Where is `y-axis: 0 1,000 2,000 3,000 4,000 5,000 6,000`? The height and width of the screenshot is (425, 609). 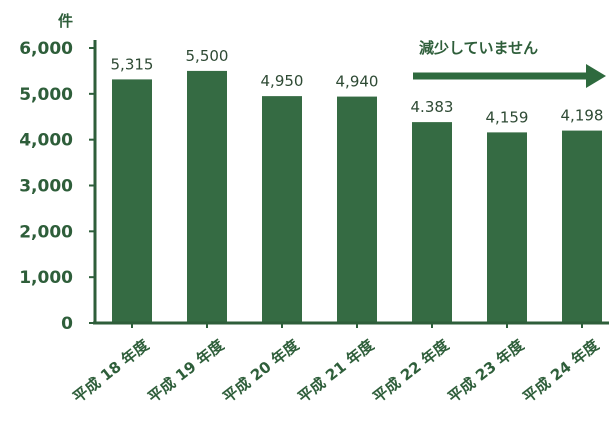 y-axis: 0 1,000 2,000 3,000 4,000 5,000 6,000 is located at coordinates (58, 186).